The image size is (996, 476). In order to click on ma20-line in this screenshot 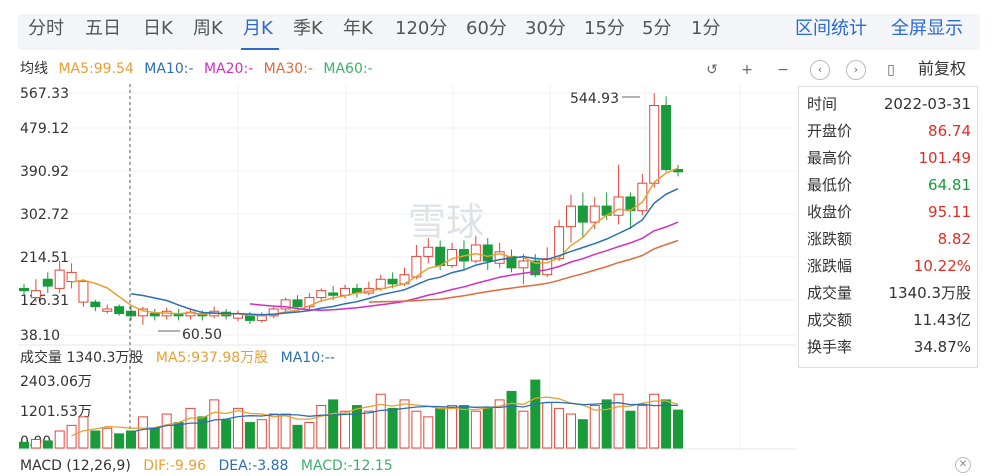, I will do `click(464, 266)`.